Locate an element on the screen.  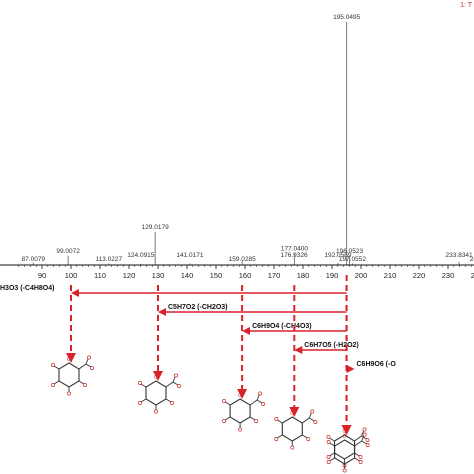
peak-label: 124.0915 is located at coordinates (140, 255).